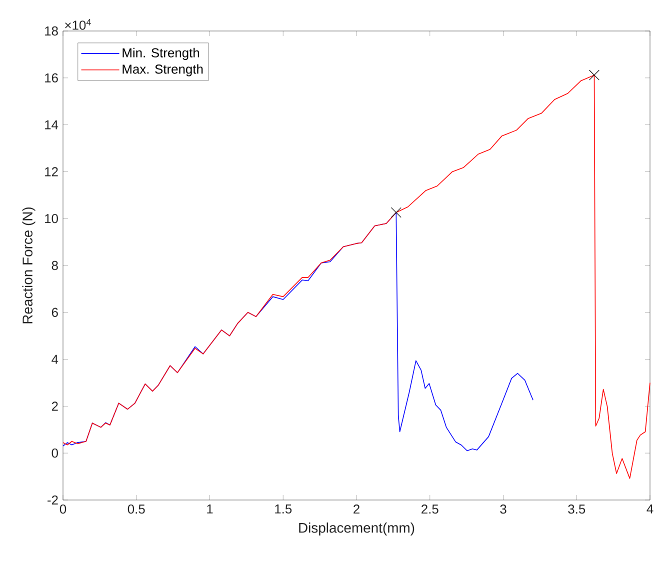 The height and width of the screenshot is (561, 658). I want to click on x-tick-label: 3.5, so click(577, 509).